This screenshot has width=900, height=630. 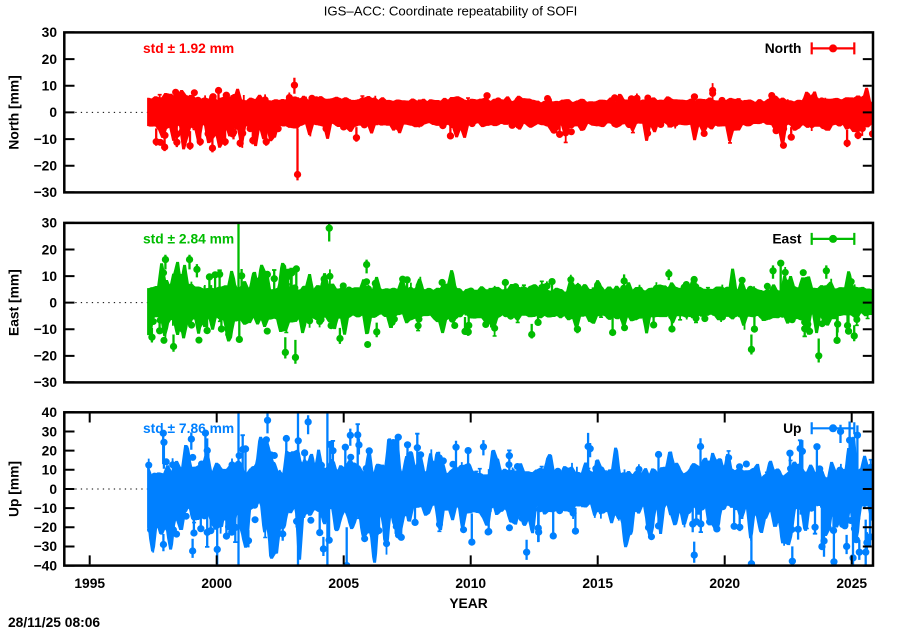 What do you see at coordinates (54, 622) in the screenshot?
I see `svg-text: 28/11/25 08:06` at bounding box center [54, 622].